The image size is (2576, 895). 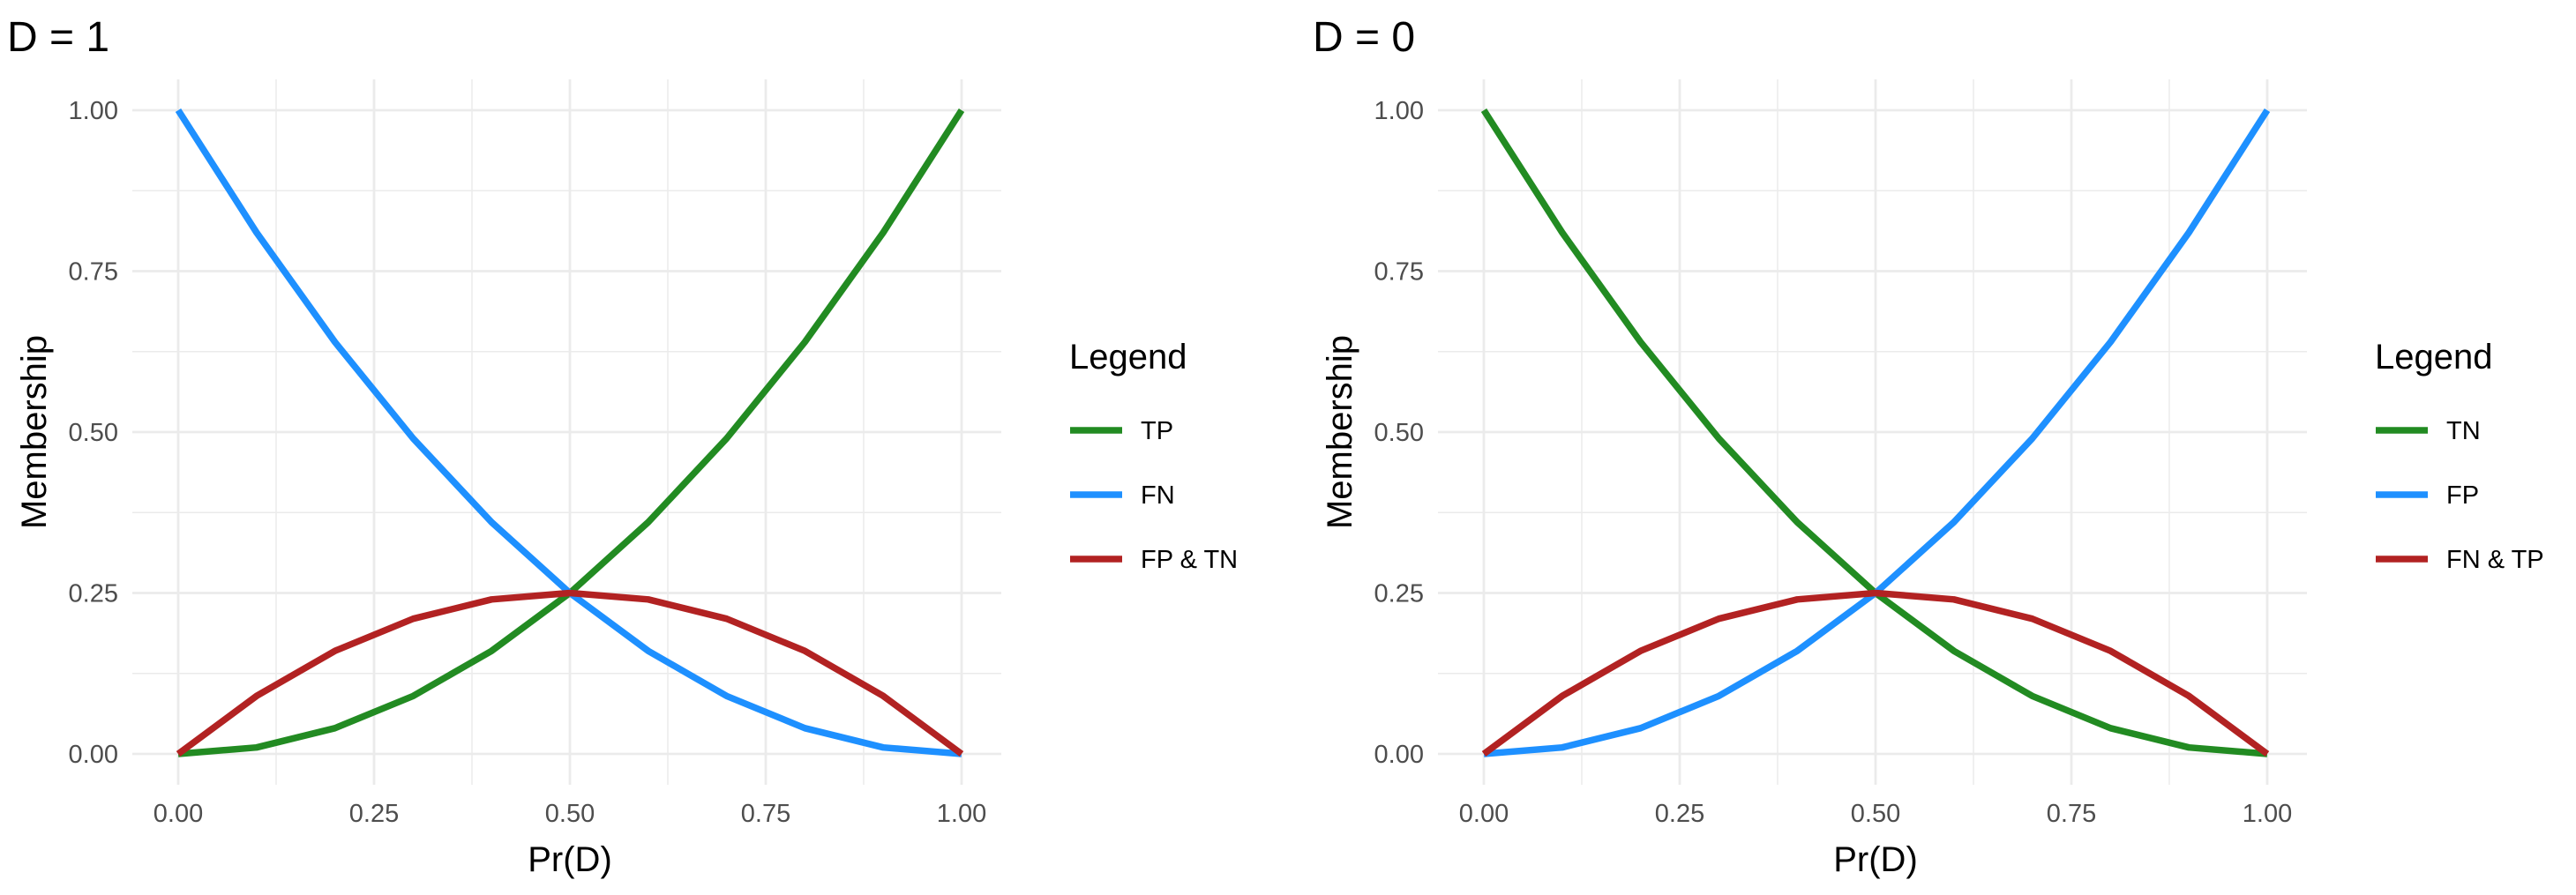 I want to click on chart-title: D = 0, so click(x=1364, y=37).